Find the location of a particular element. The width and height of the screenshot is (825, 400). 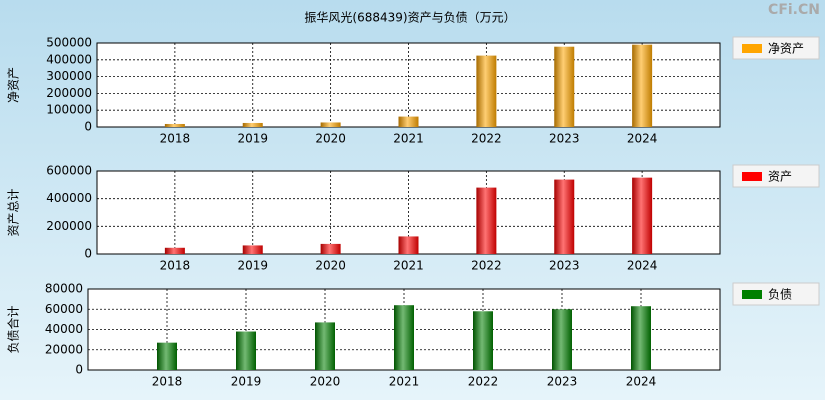

y-tick-label: 500000 is located at coordinates (69, 43).